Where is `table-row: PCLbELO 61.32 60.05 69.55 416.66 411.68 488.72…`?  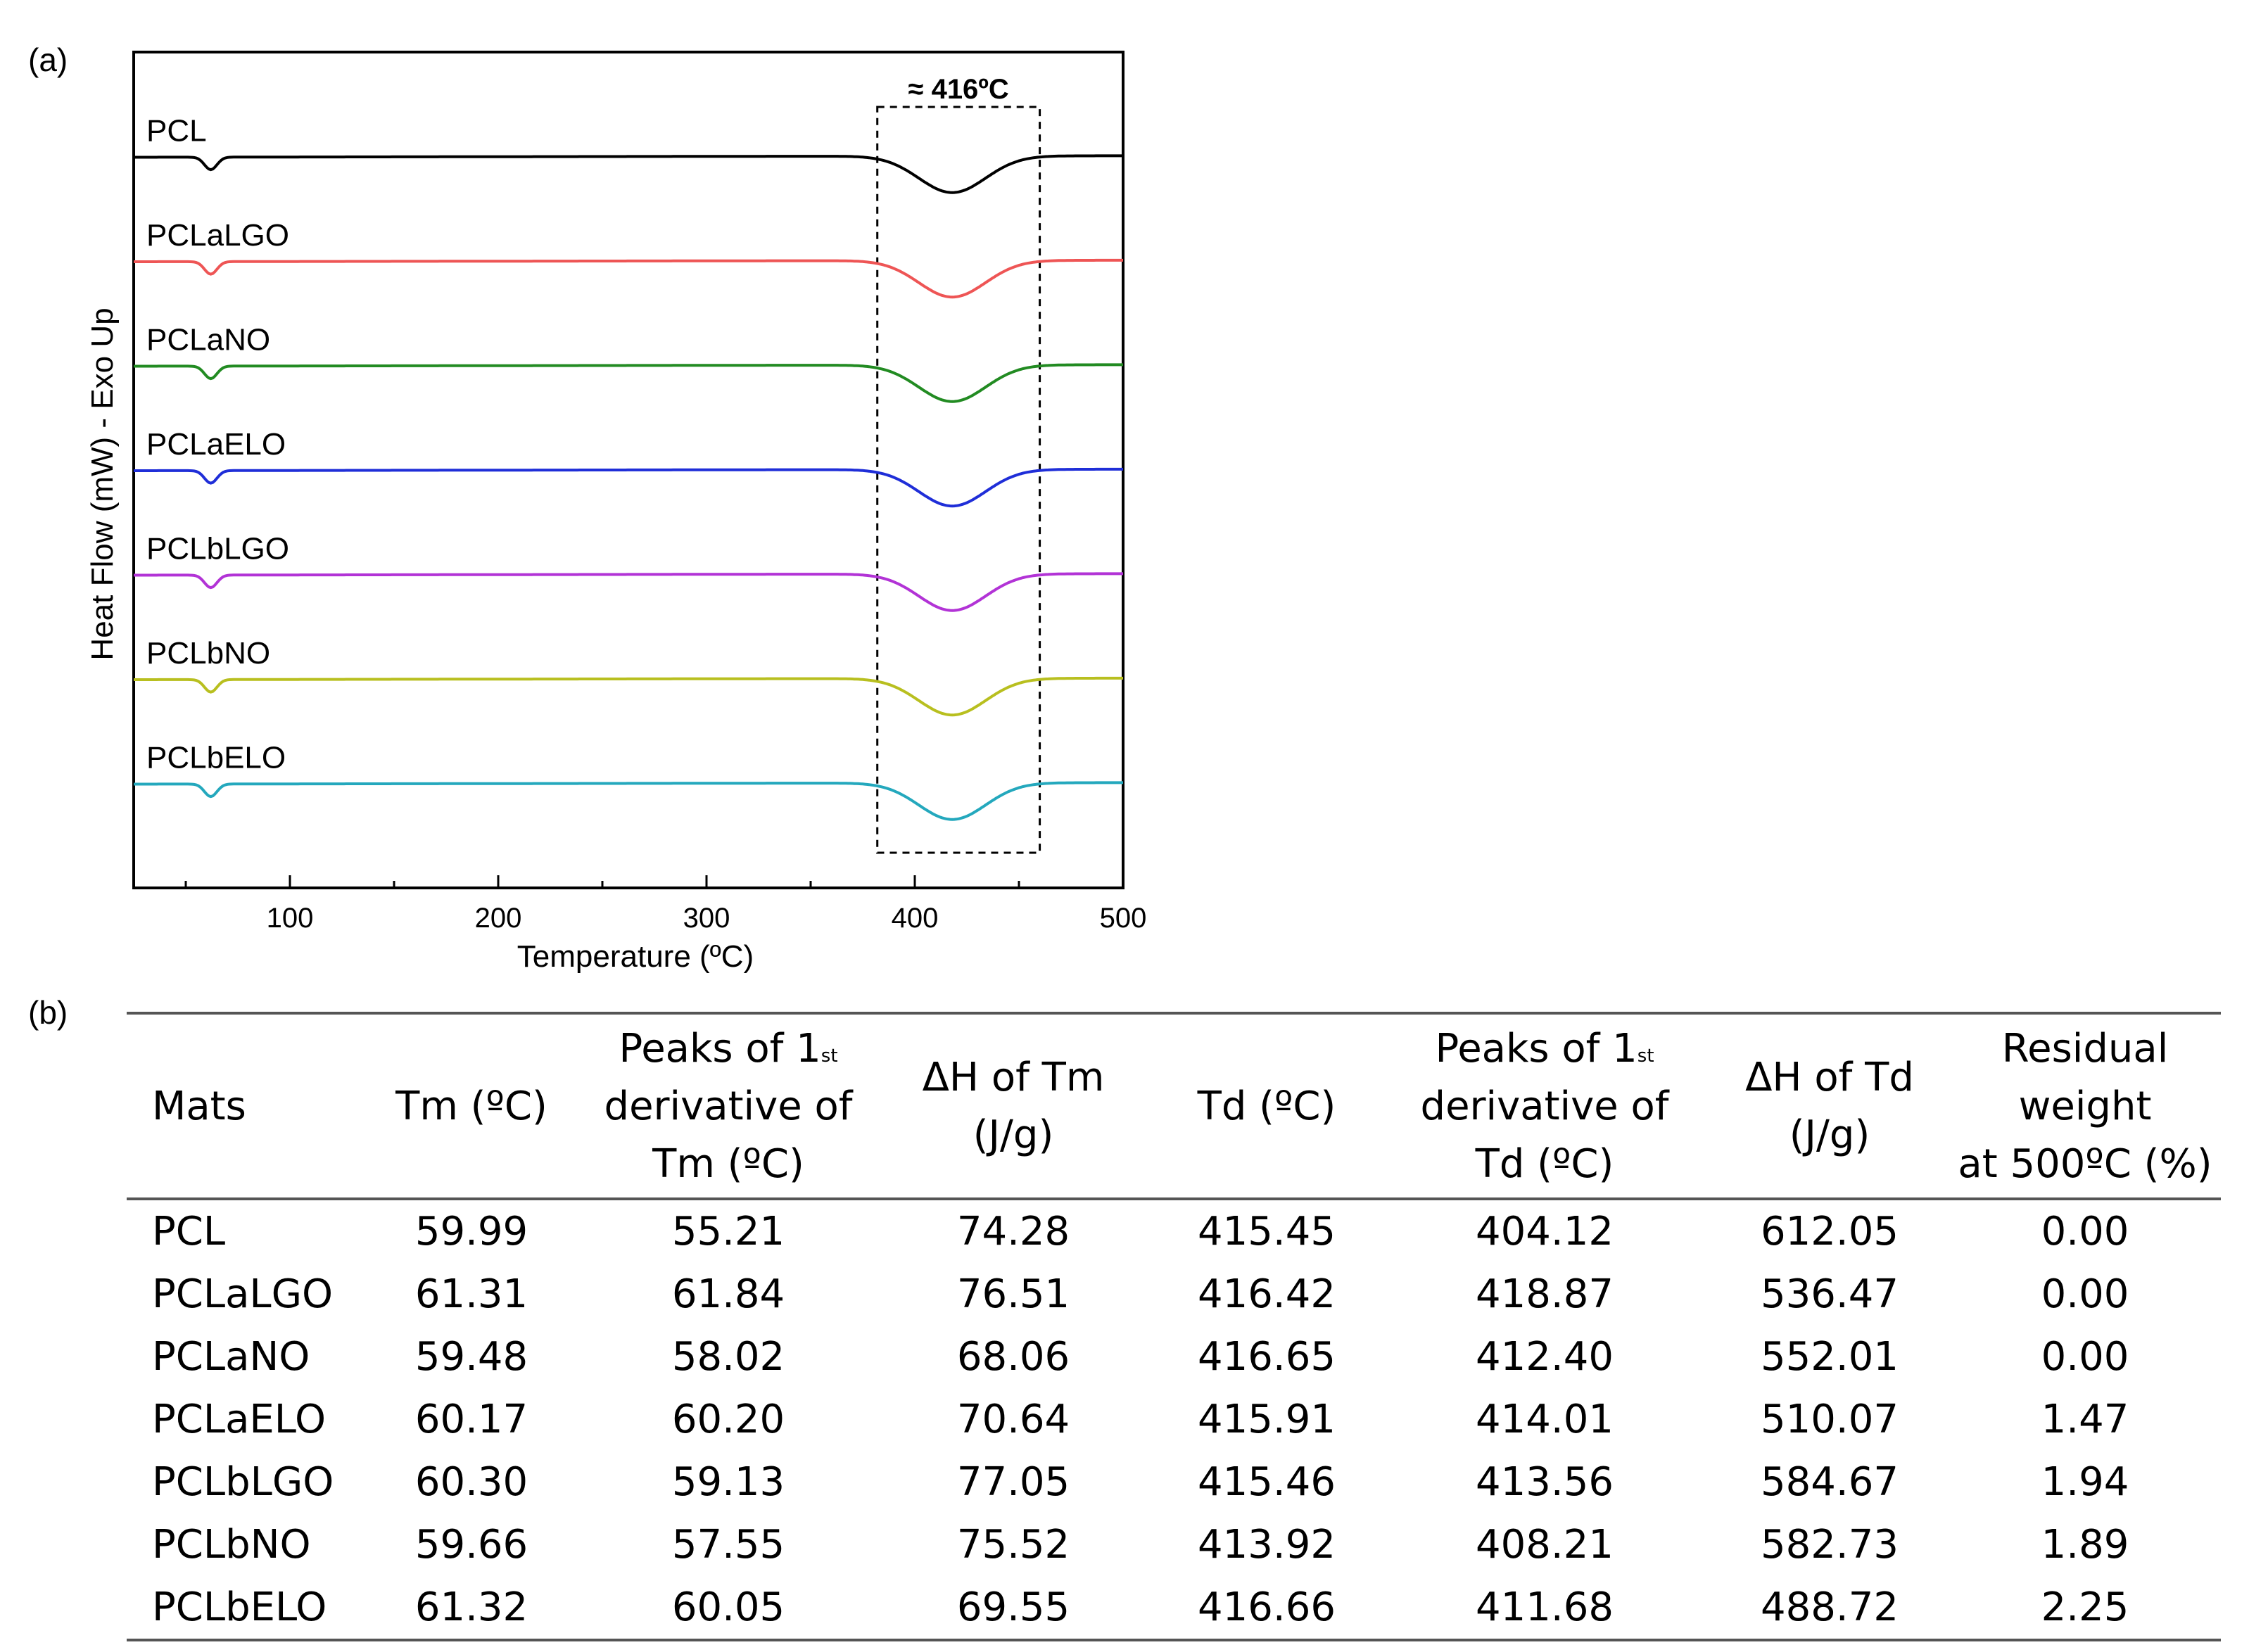 table-row: PCLbELO 61.32 60.05 69.55 416.66 411.68 488.72… is located at coordinates (1174, 1608).